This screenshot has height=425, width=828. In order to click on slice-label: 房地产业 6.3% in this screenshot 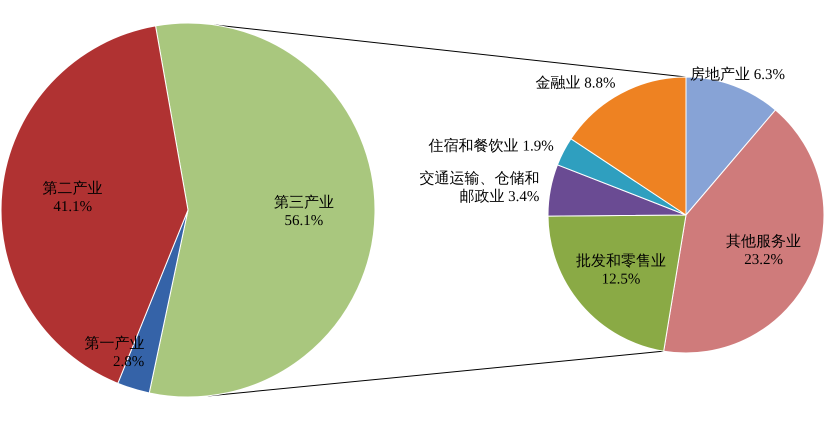, I will do `click(737, 75)`.